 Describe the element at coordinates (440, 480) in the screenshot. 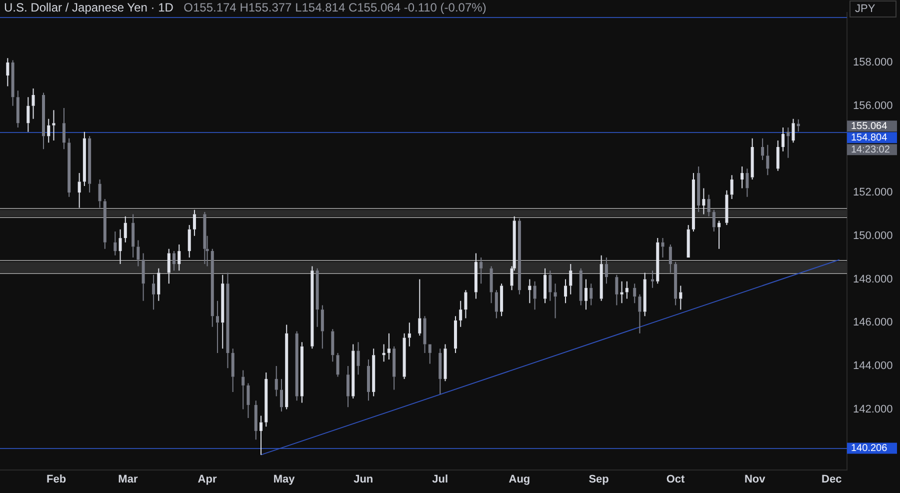

I see `x-tick-label: Jul` at that location.